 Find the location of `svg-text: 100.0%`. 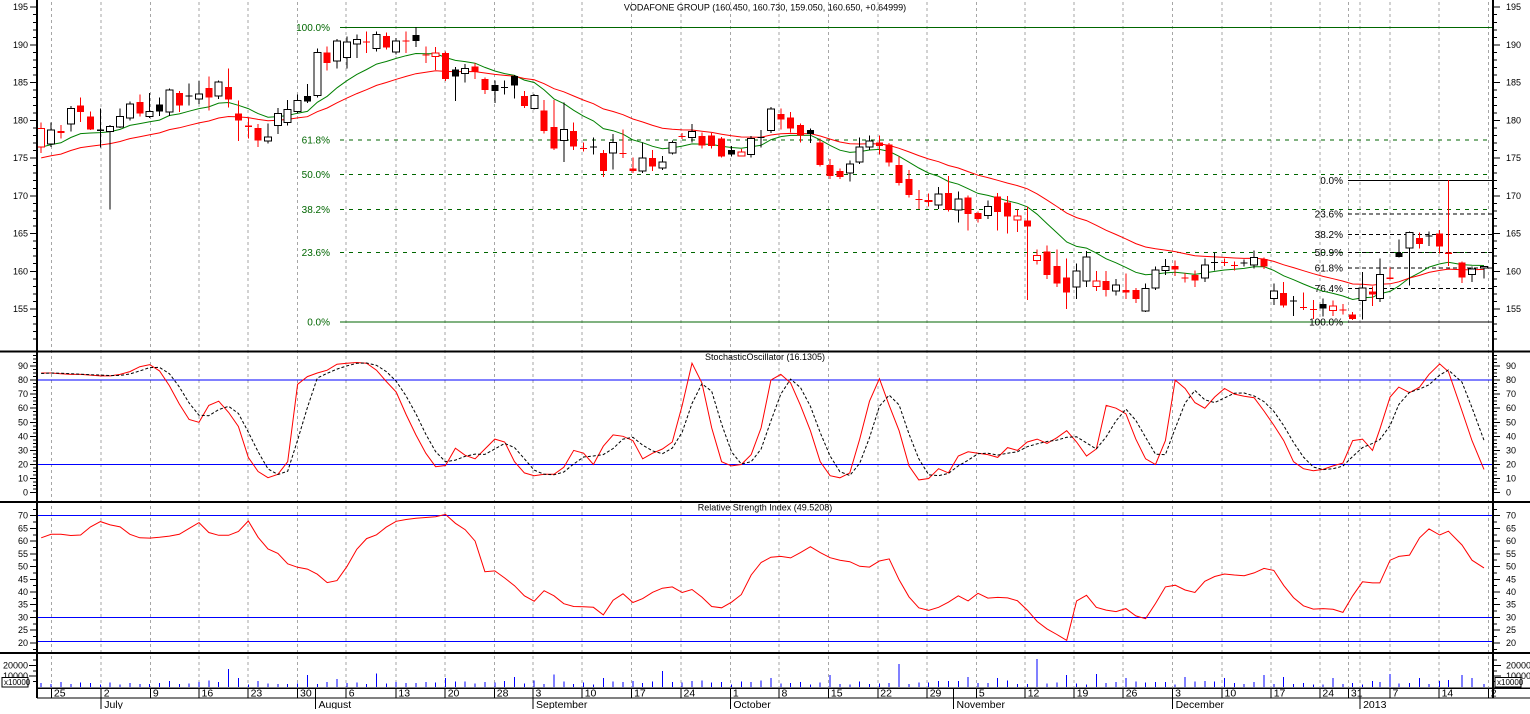

svg-text: 100.0% is located at coordinates (313, 28).